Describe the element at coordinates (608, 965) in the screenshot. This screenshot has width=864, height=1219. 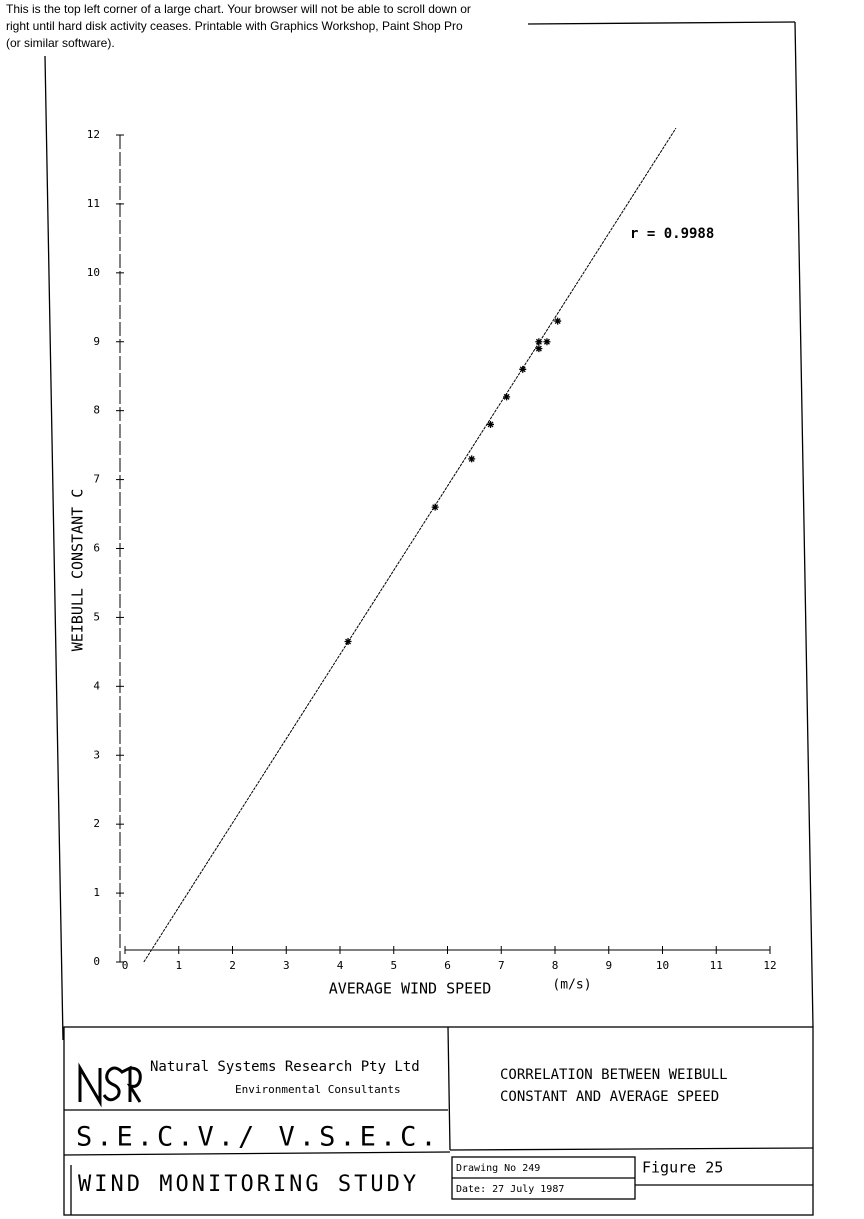
I see `x-tick-label: 9` at that location.